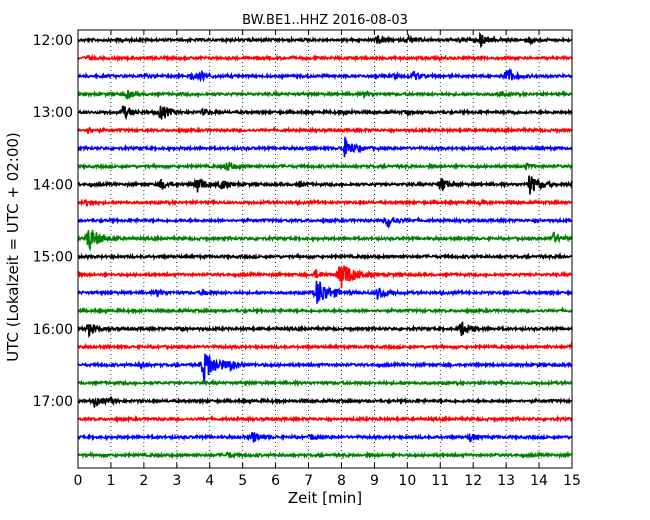 Image resolution: width=650 pixels, height=520 pixels. What do you see at coordinates (325, 20) in the screenshot?
I see `chart-title: BW.BE1..HHZ 2016-08-03` at bounding box center [325, 20].